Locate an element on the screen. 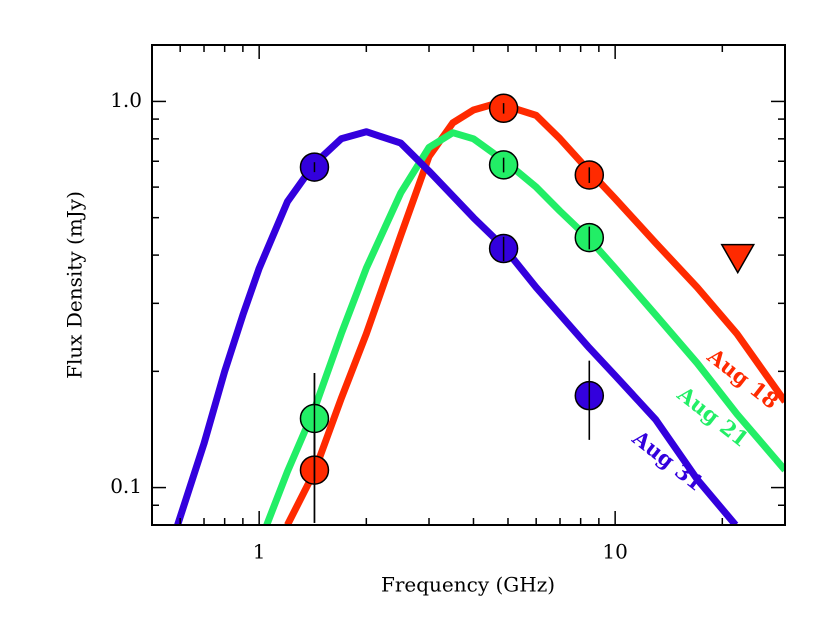 This screenshot has width=830, height=623. x-tick-label: 1 is located at coordinates (259, 552).